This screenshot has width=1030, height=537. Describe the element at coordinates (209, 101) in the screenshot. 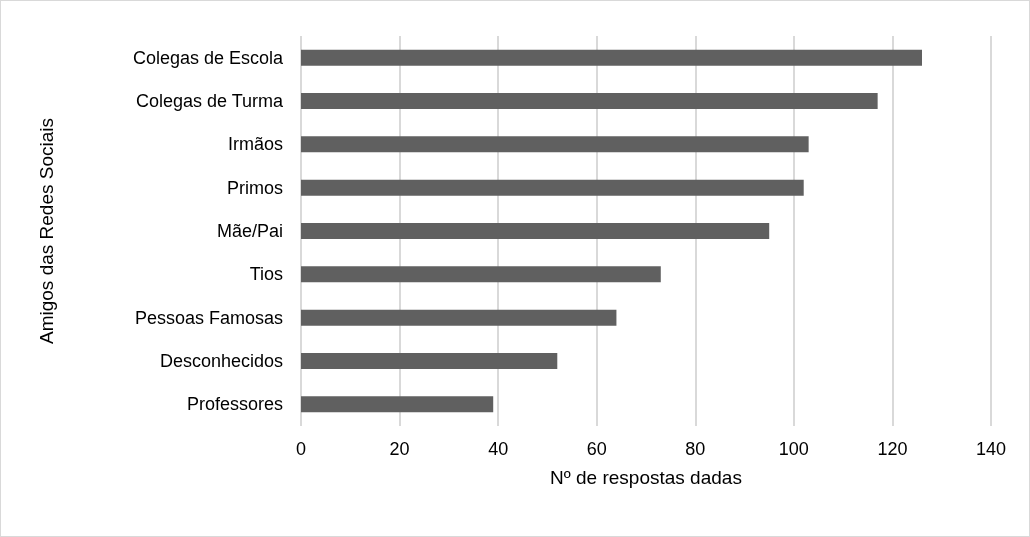

I see `y-tick-label: Colegas de Turma` at that location.